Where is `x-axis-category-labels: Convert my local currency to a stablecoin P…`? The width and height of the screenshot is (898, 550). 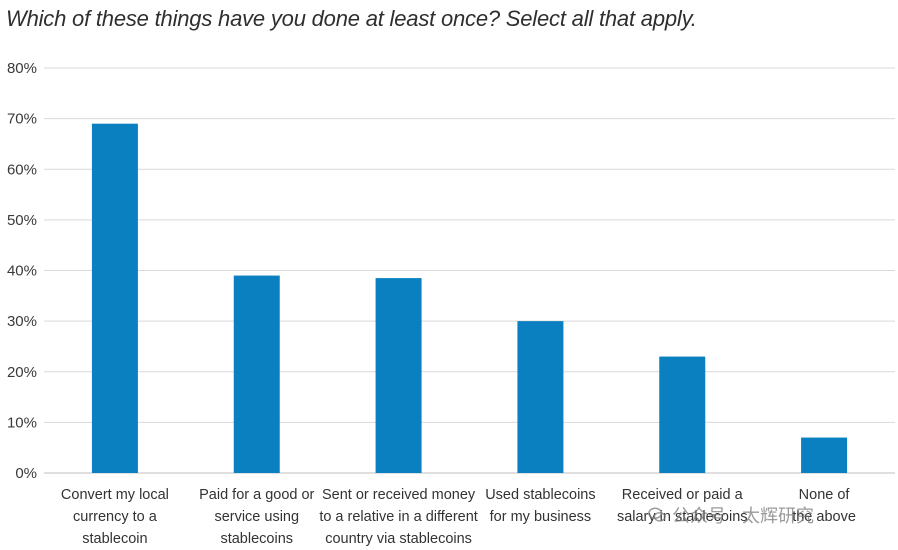
x-axis-category-labels: Convert my local currency to a stablecoin P… is located at coordinates (458, 517).